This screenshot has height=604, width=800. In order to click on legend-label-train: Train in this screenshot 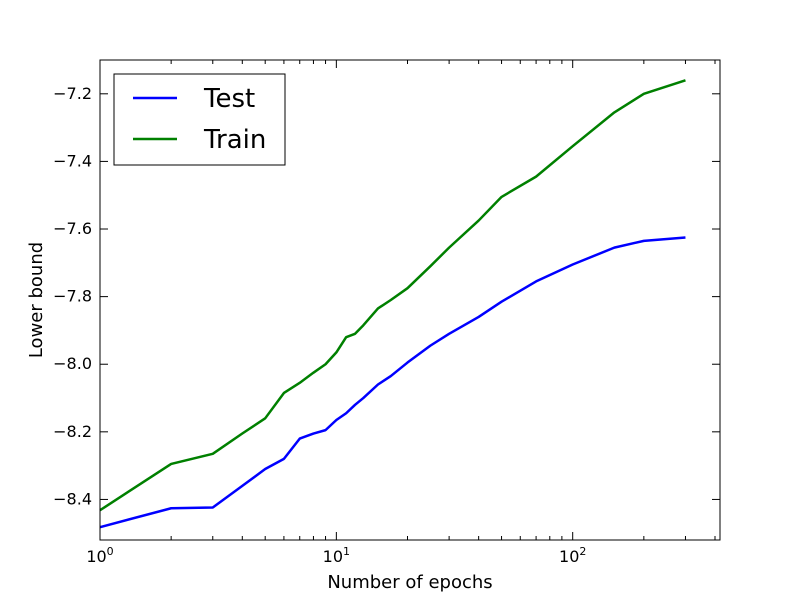, I will do `click(234, 140)`.